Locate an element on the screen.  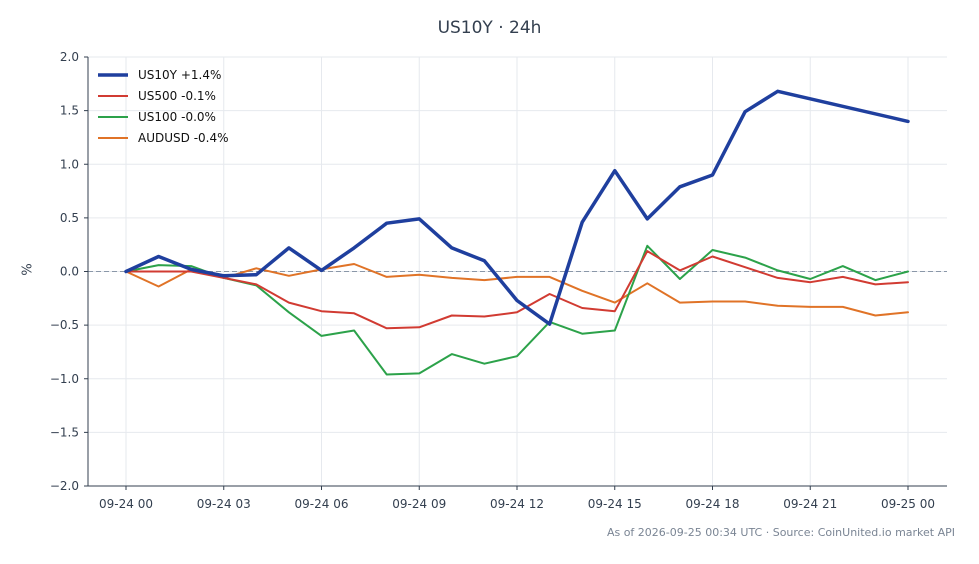
x-tick-label: 09-24 00 is located at coordinates (126, 504).